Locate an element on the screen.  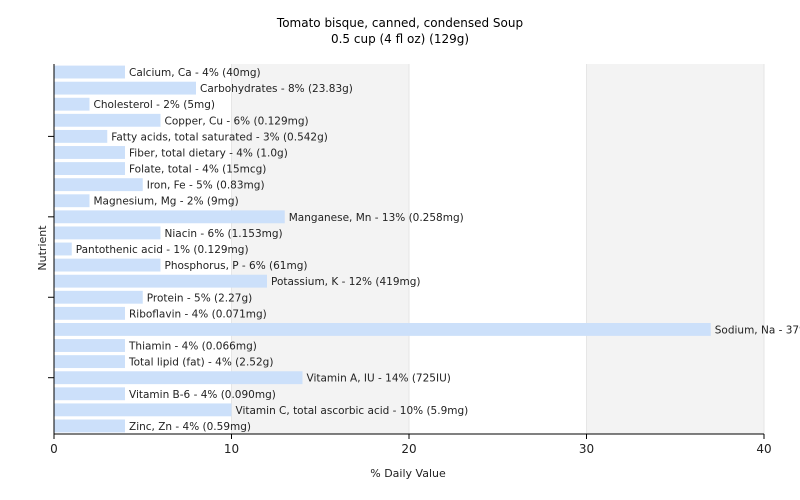
bar-label: Potassium, K - 12% (419mg) is located at coordinates (346, 282).